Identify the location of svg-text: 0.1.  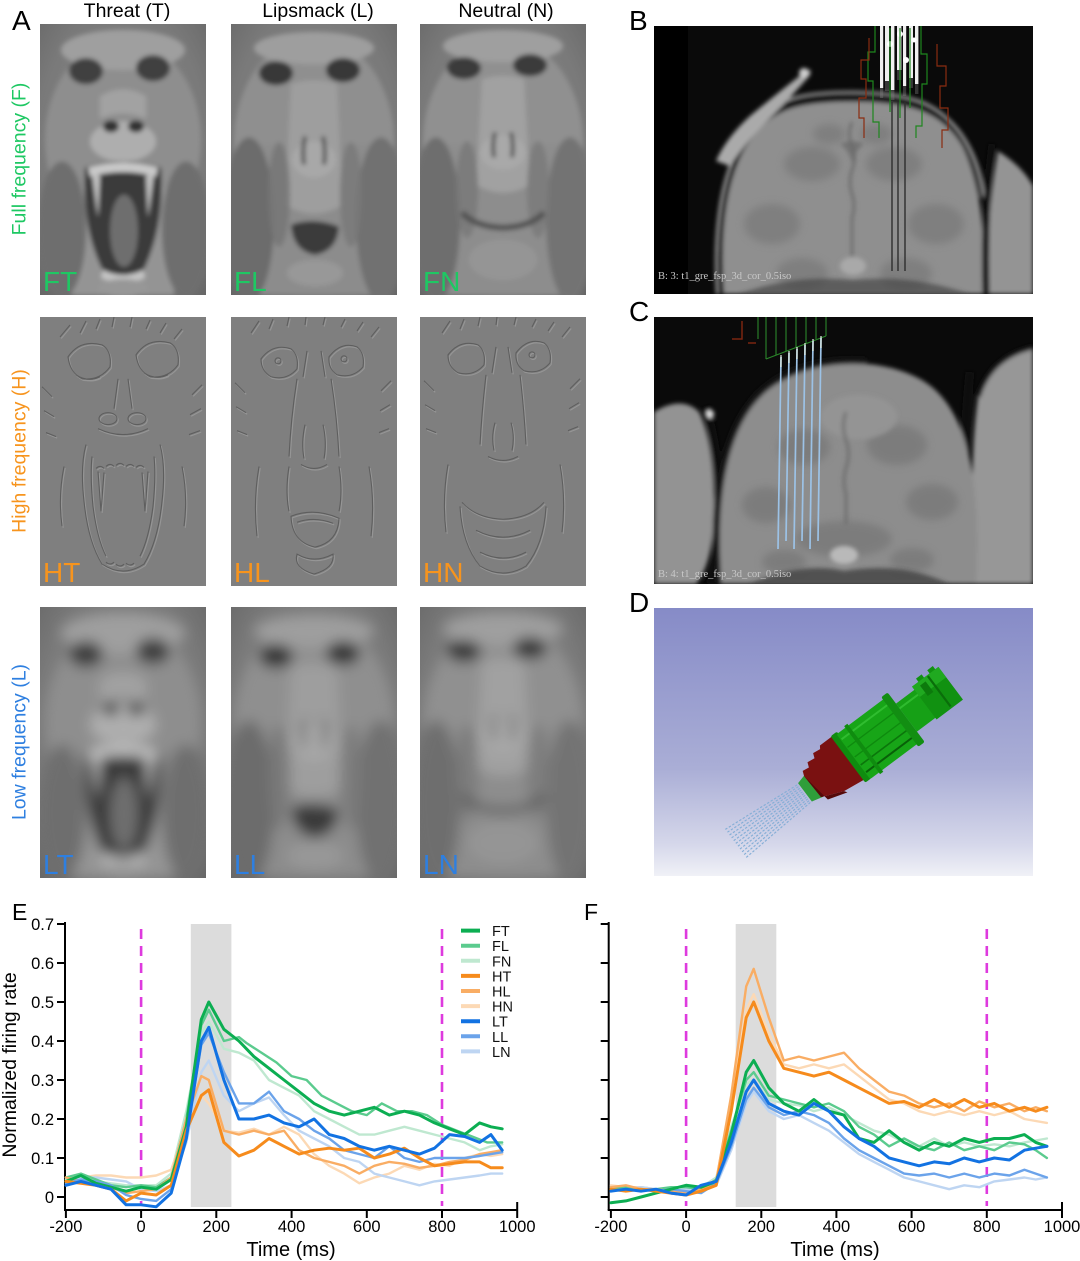
(42, 1159).